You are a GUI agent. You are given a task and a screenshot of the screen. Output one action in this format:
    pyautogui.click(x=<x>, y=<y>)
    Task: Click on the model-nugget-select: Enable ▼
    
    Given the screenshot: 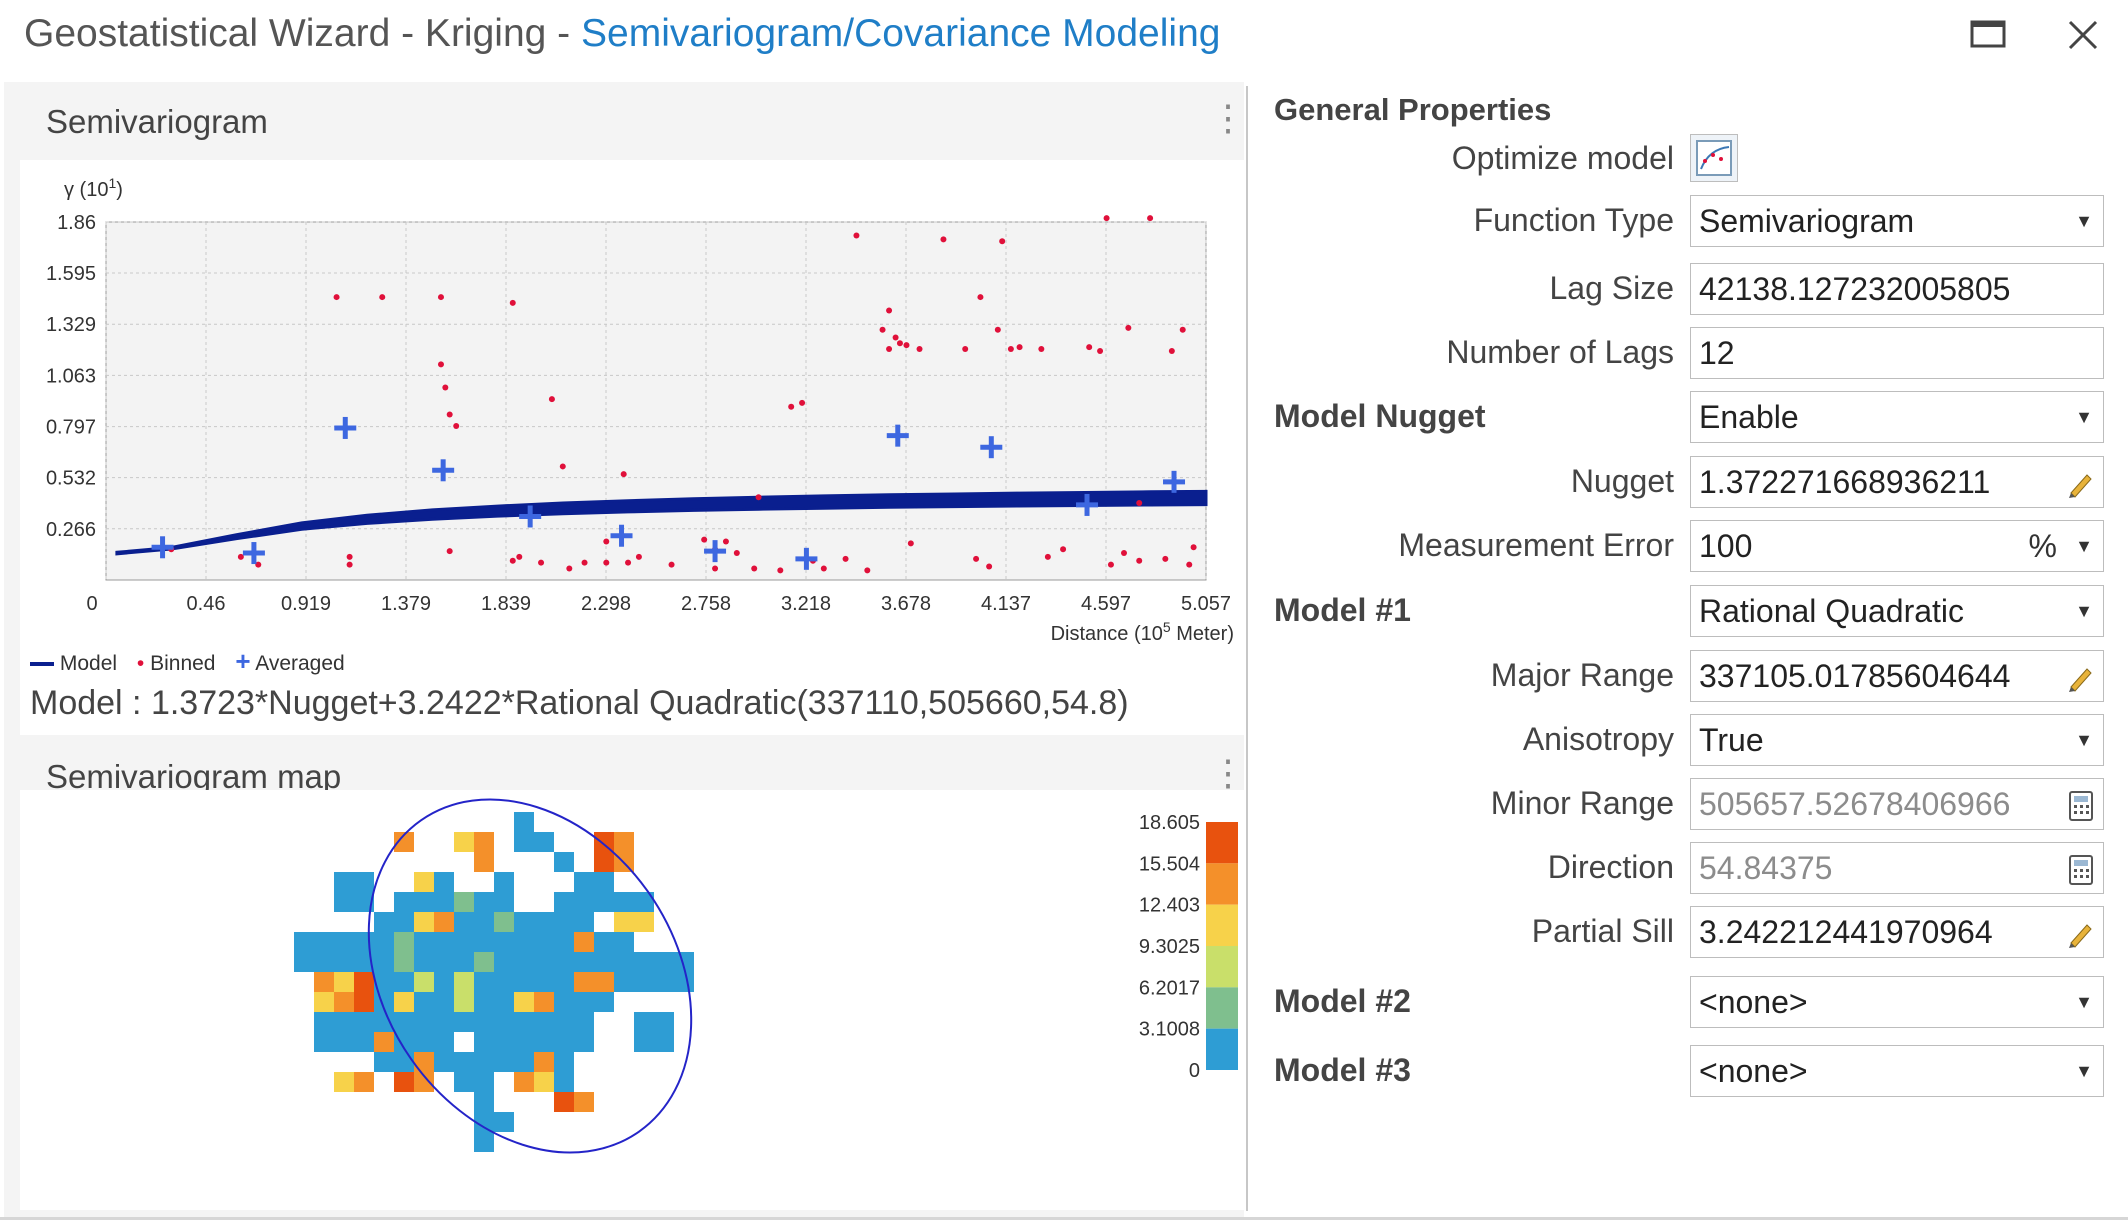 What is the action you would take?
    pyautogui.click(x=1897, y=417)
    